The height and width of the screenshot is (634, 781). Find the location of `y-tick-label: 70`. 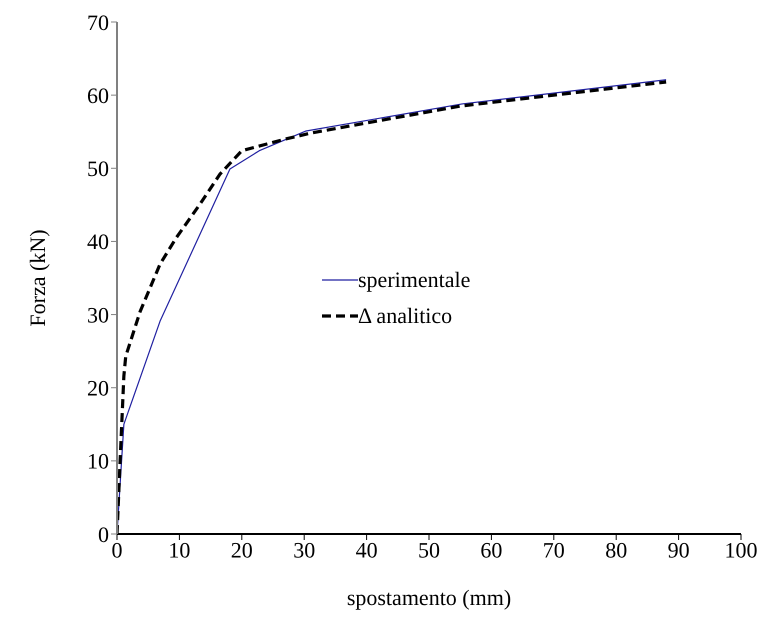

y-tick-label: 70 is located at coordinates (98, 22).